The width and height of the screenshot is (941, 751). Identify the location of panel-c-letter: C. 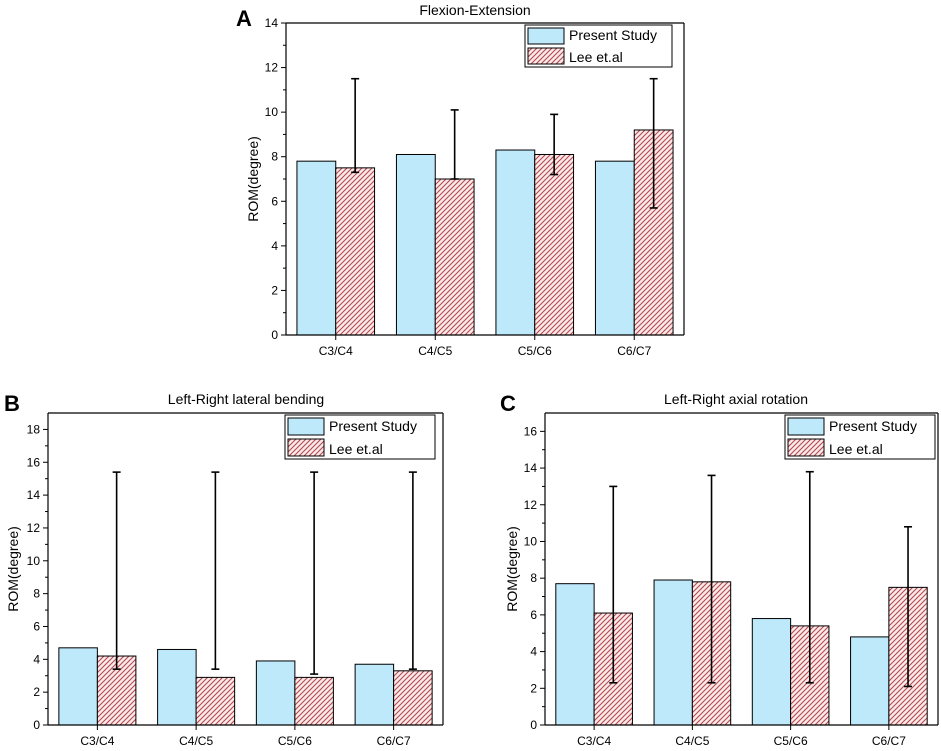
(508, 403).